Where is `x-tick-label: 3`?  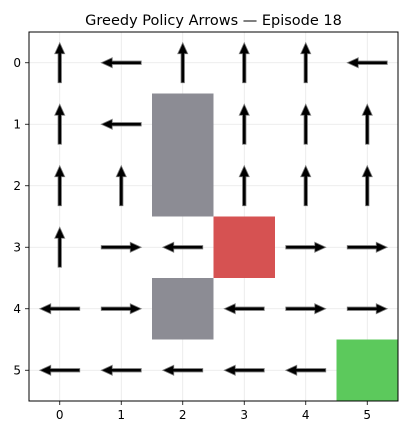
x-tick-label: 3 is located at coordinates (244, 415).